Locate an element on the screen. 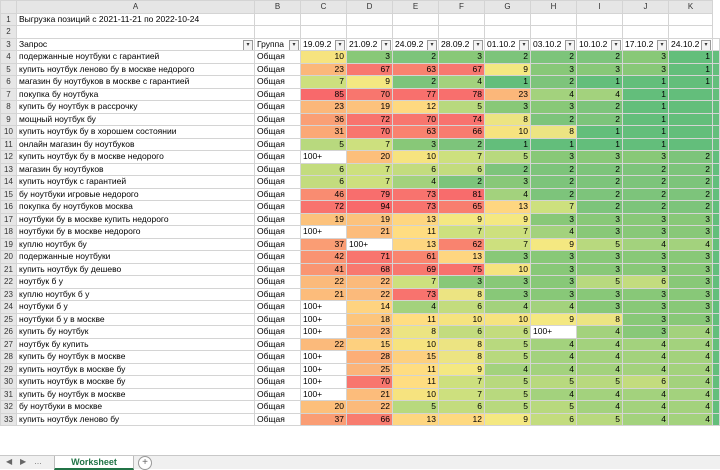 Image resolution: width=720 pixels, height=470 pixels. row-number: 7 is located at coordinates (8, 94).